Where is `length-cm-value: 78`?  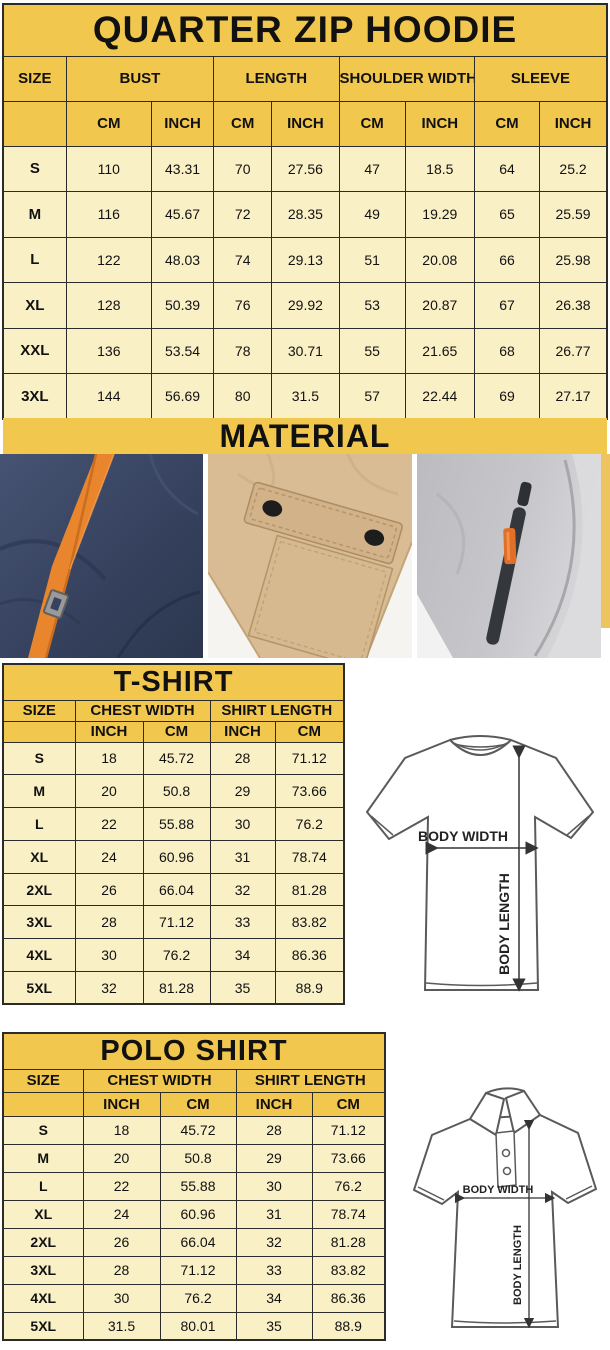
length-cm-value: 78 is located at coordinates (243, 350).